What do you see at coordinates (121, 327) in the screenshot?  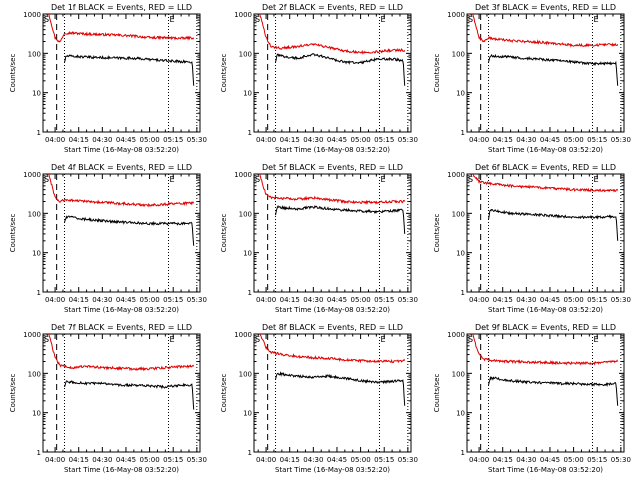 I see `panel-title: Det 7f BLACK = Events, RED = LLD` at bounding box center [121, 327].